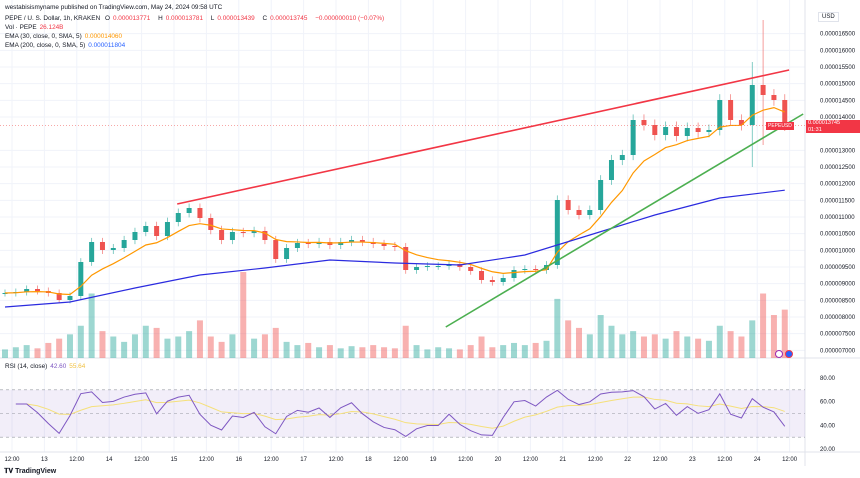 The height and width of the screenshot is (478, 860). Describe the element at coordinates (833, 126) in the screenshot. I see `last-price-label: 0.000013745 01:31` at that location.